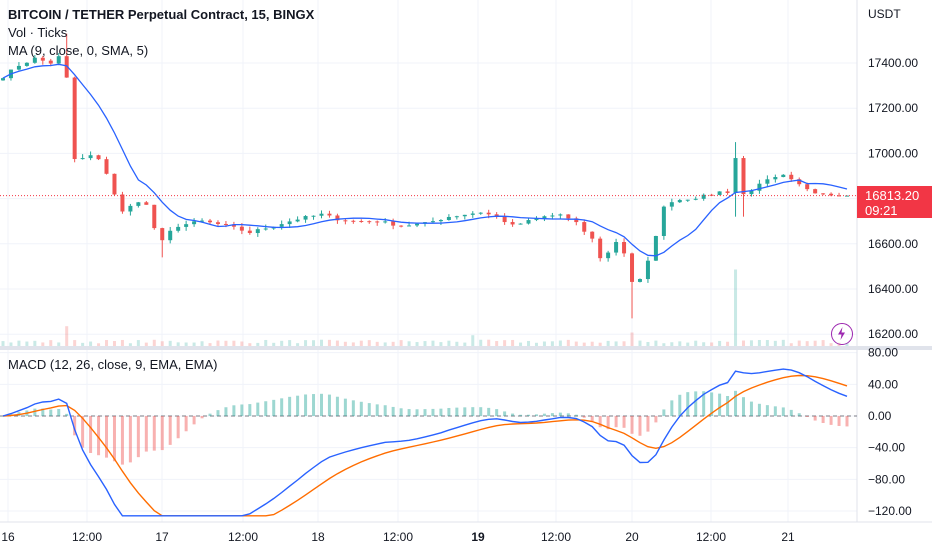 Image resolution: width=932 pixels, height=550 pixels. What do you see at coordinates (113, 364) in the screenshot?
I see `macd-legend: MACD (12, 26, close, 9, EMA, EMA)` at bounding box center [113, 364].